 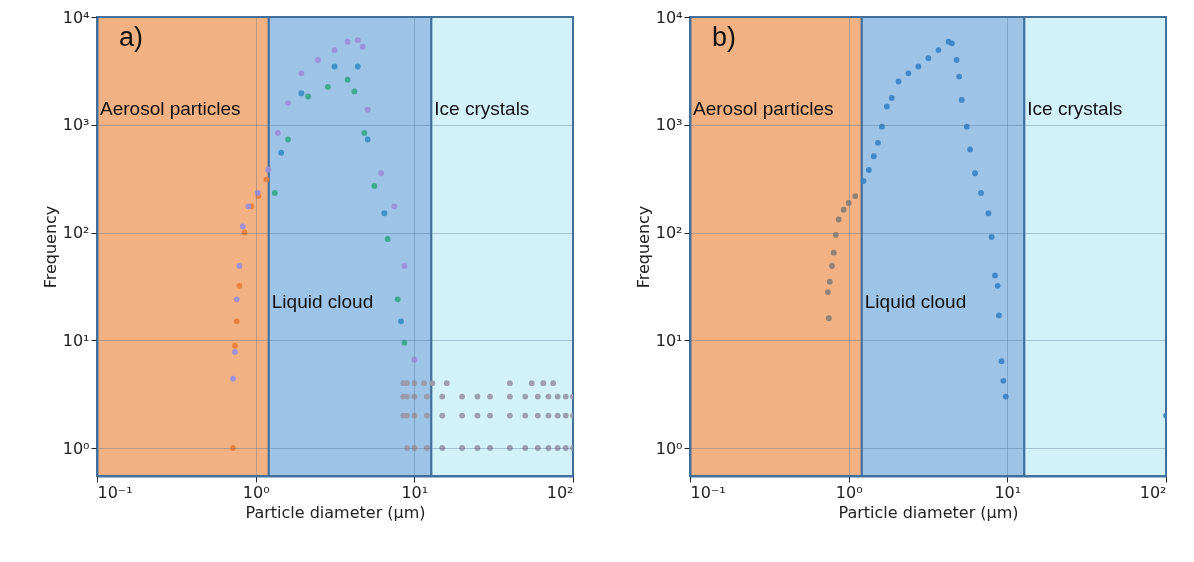 I want to click on annotation: b), so click(x=724, y=37).